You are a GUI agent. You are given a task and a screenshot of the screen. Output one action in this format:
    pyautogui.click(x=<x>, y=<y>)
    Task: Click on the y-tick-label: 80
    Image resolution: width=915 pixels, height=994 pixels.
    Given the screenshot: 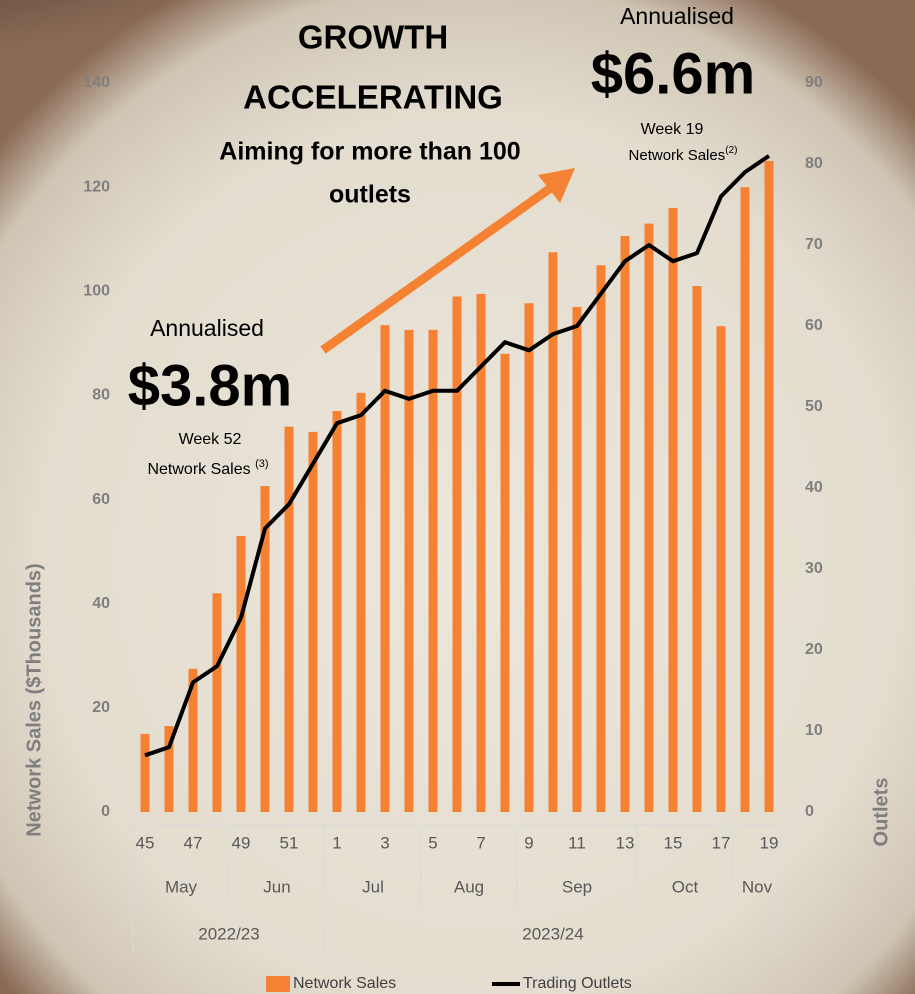 What is the action you would take?
    pyautogui.click(x=101, y=395)
    